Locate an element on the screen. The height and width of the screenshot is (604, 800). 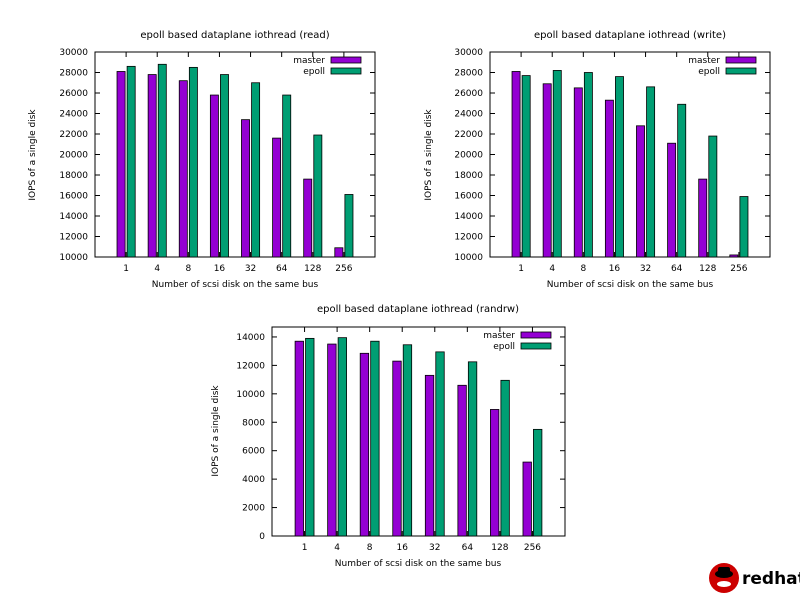
redhat-logo: redhat. is located at coordinates (754, 578).